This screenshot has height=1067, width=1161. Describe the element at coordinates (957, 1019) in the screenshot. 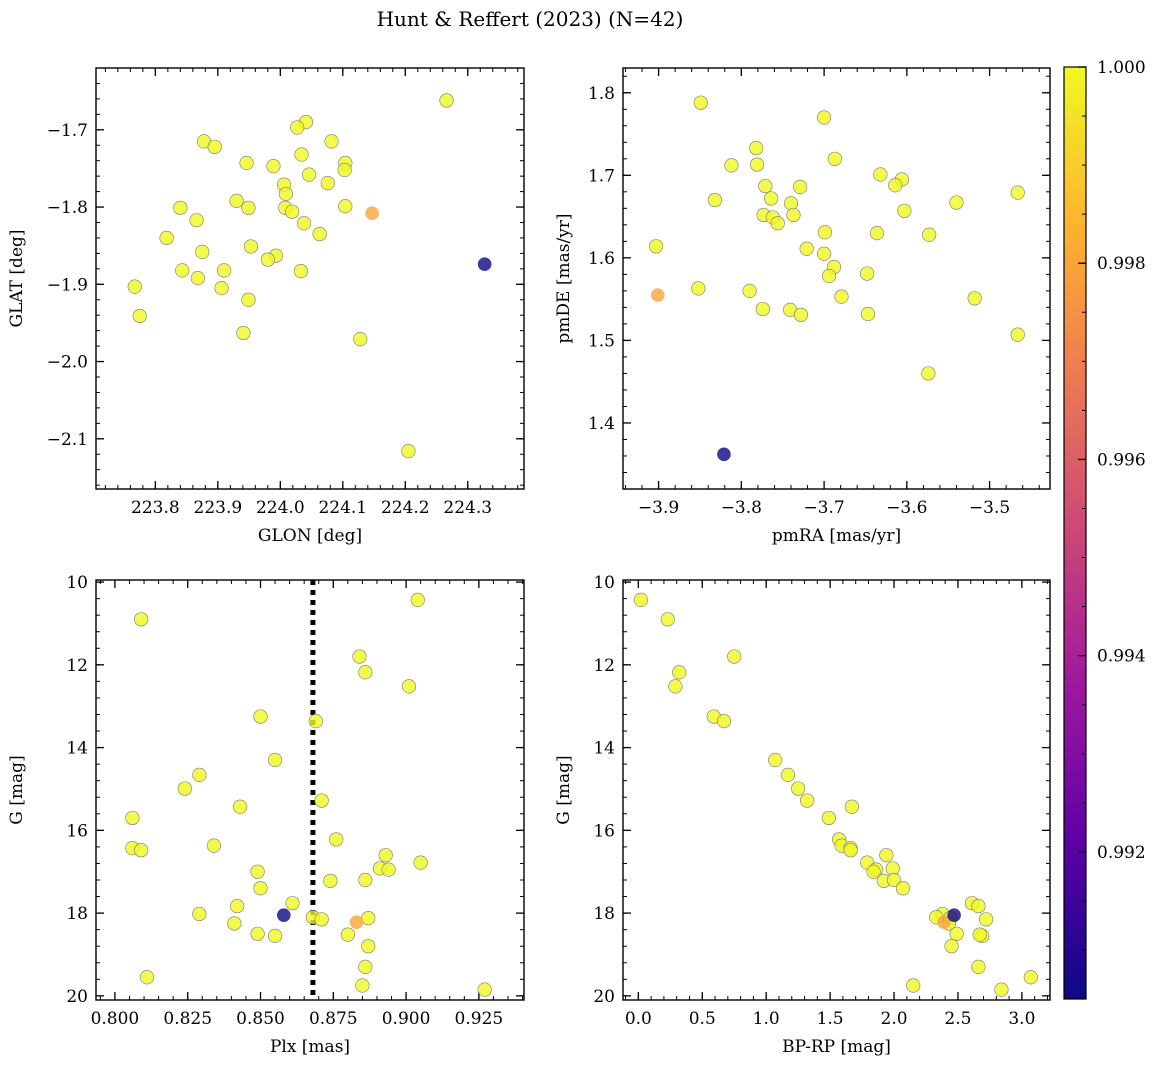

I see `x-tick-label: 2.5` at that location.